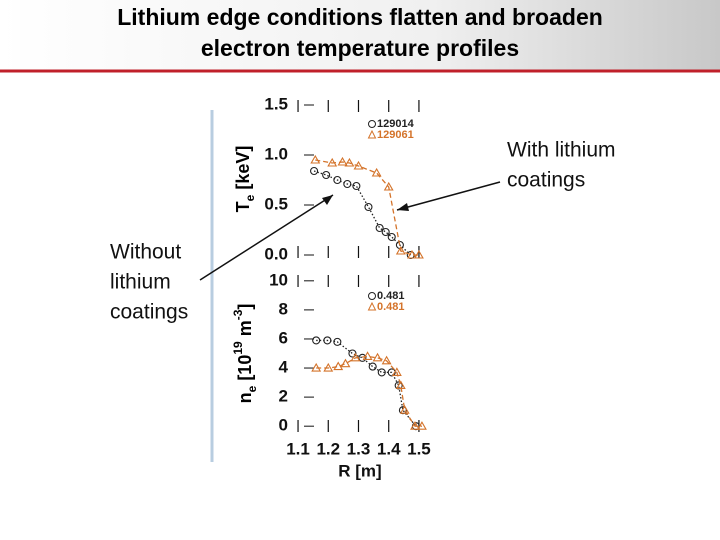  What do you see at coordinates (243, 170) in the screenshot?
I see `y-axis-label-part: [keV]` at bounding box center [243, 170].